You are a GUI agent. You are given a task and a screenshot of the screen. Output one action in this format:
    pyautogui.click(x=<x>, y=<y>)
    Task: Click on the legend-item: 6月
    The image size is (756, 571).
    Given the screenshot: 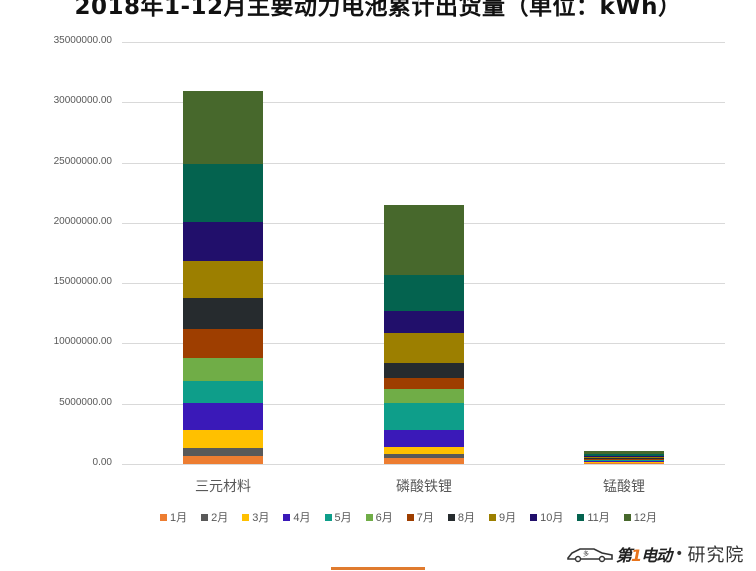 What is the action you would take?
    pyautogui.click(x=379, y=517)
    